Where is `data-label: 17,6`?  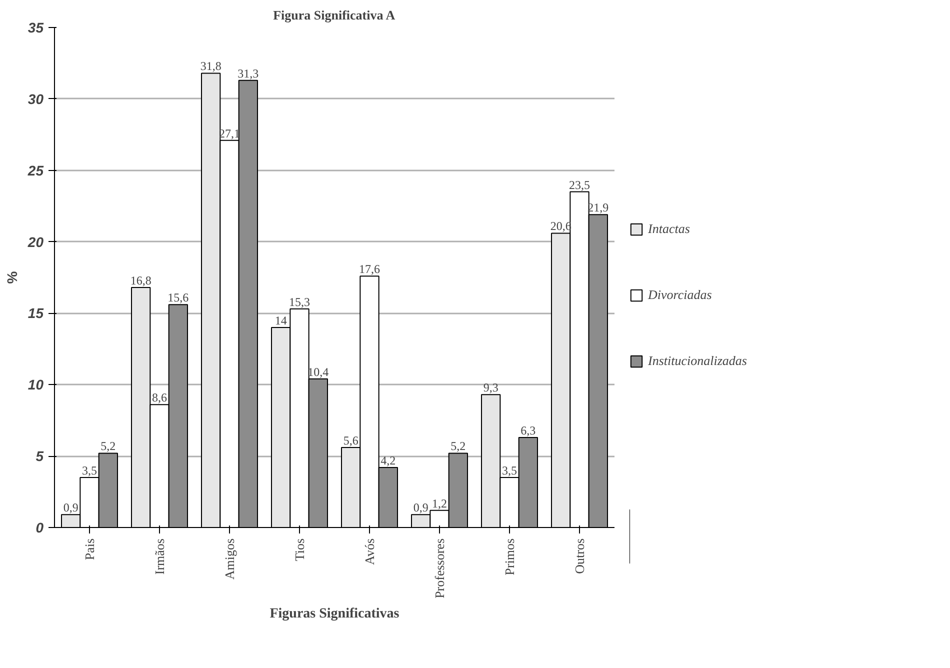 data-label: 17,6 is located at coordinates (369, 269).